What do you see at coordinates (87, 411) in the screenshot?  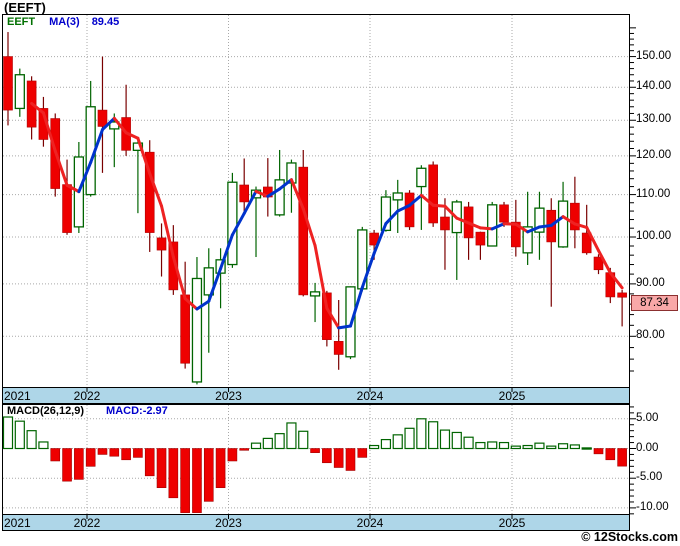 I see `macd-legend: MACD(26,12,9) MACD:-2.97` at bounding box center [87, 411].